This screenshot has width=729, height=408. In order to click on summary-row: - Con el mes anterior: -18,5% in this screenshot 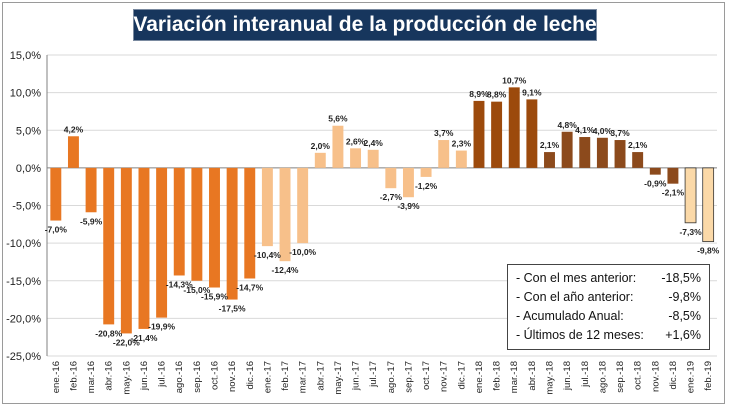, I will do `click(608, 278)`.